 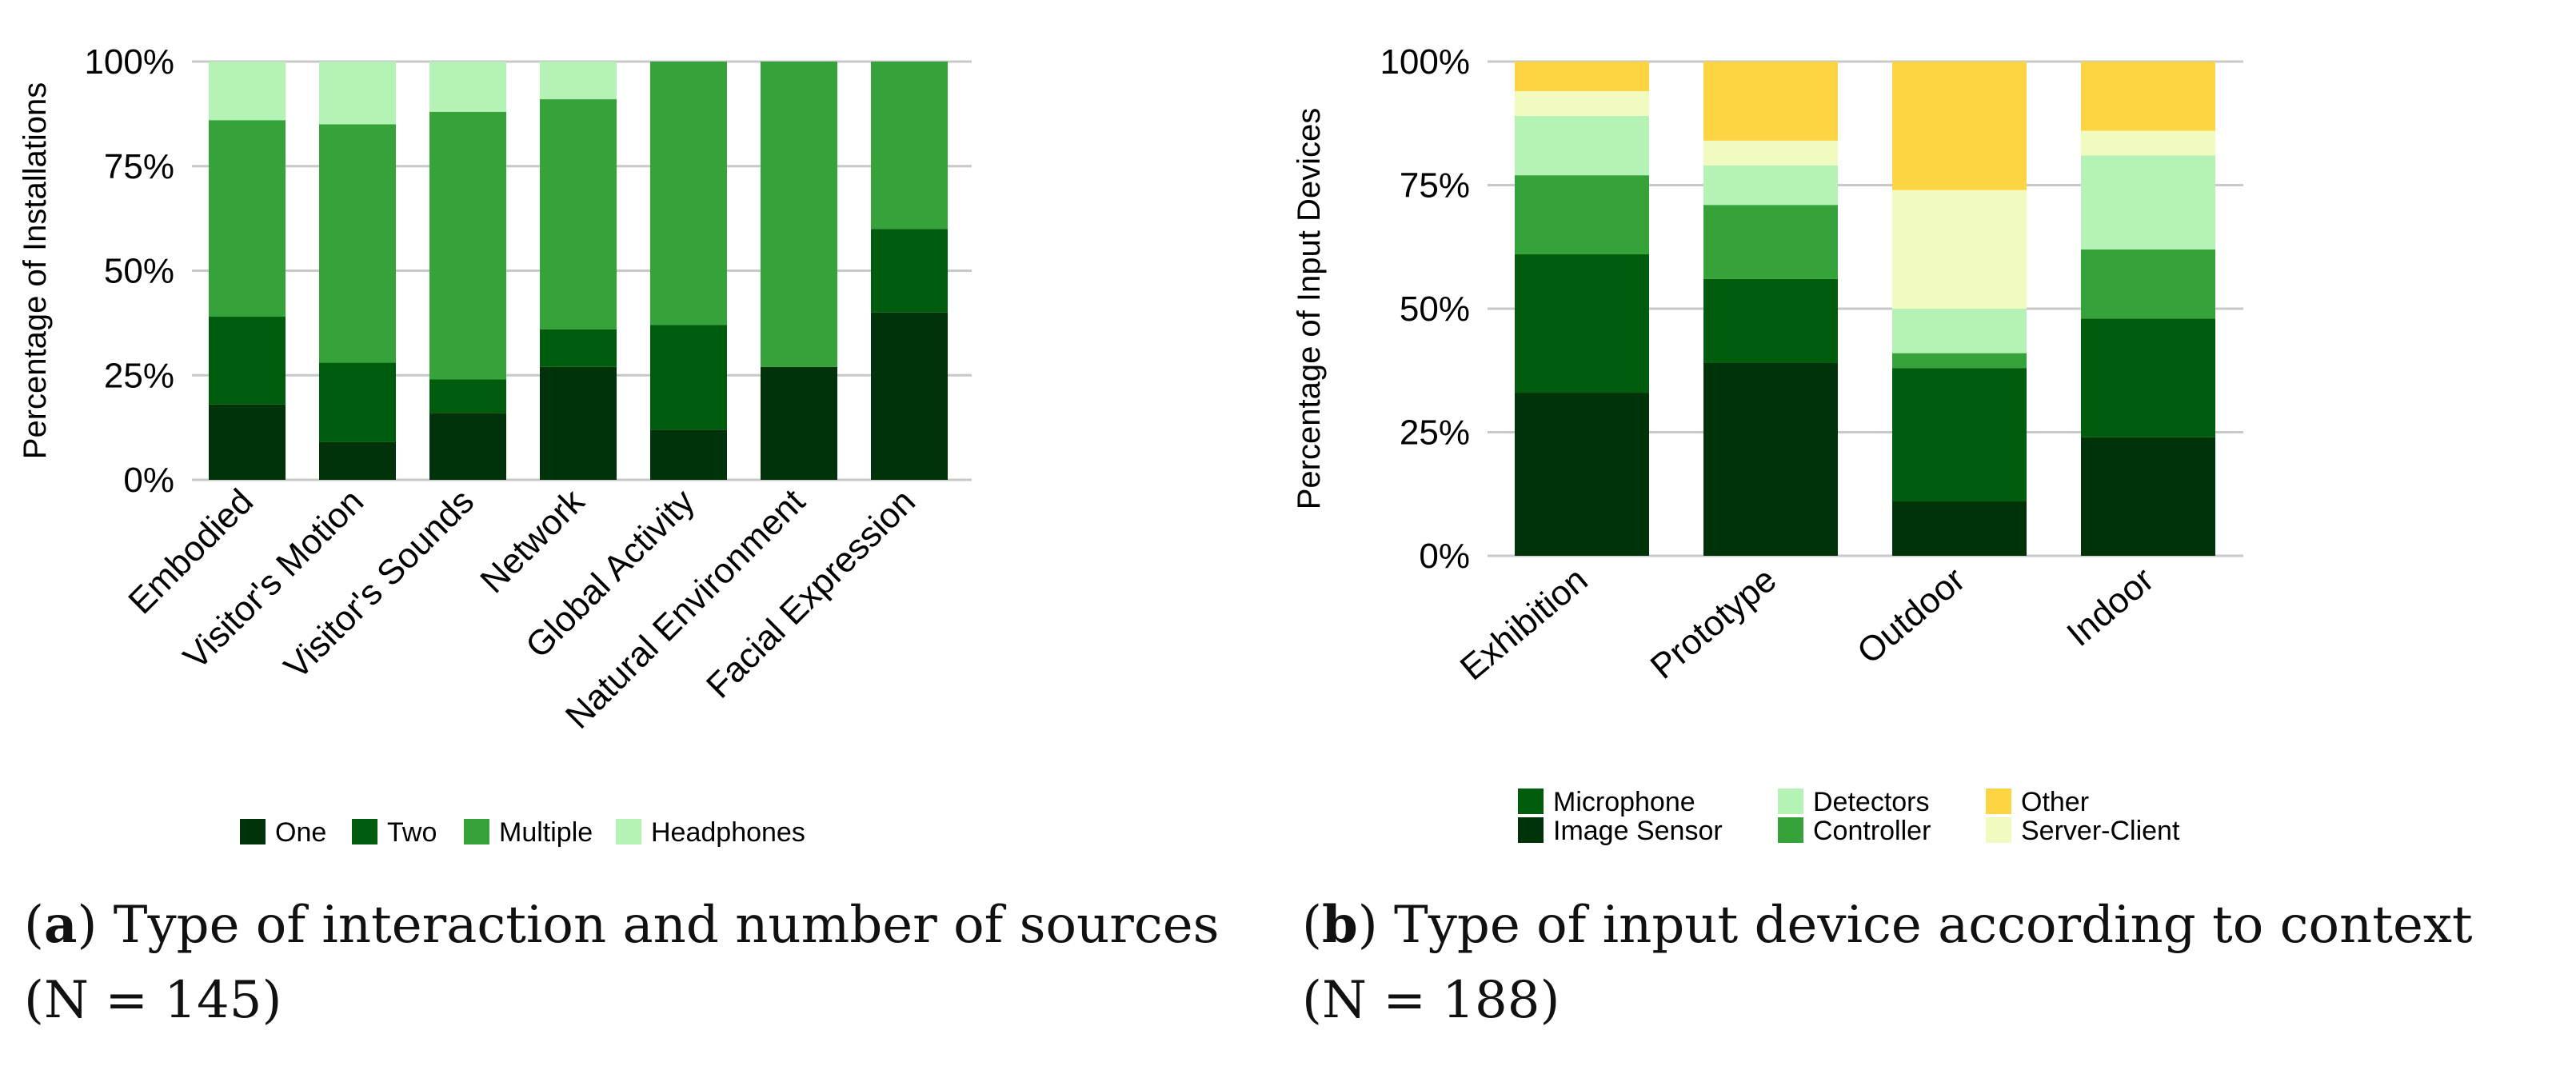 What do you see at coordinates (688, 377) in the screenshot?
I see `chart-a-bar-two-global-activity` at bounding box center [688, 377].